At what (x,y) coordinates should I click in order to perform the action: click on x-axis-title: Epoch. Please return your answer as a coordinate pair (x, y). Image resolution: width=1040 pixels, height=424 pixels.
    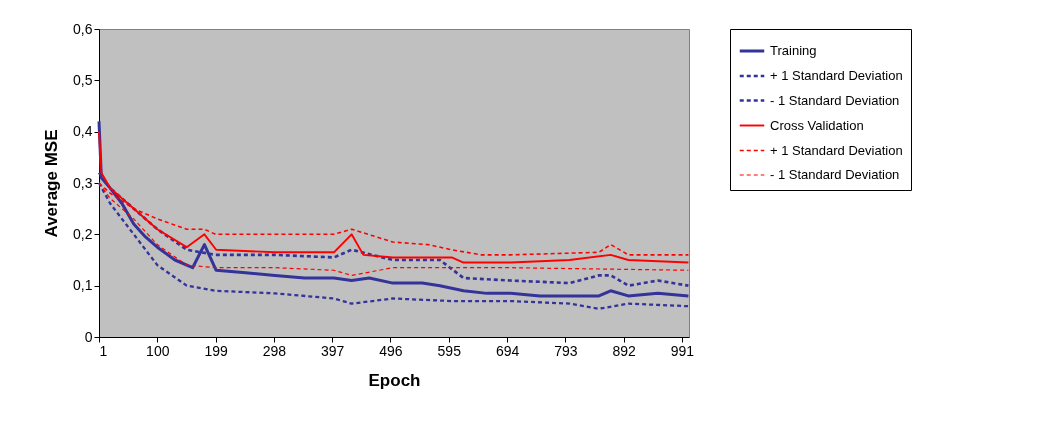
    Looking at the image, I should click on (394, 380).